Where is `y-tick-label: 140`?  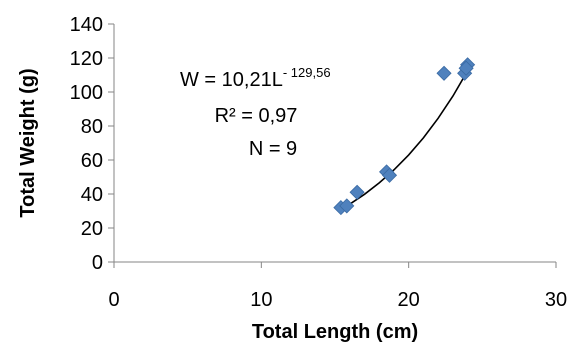
y-tick-label: 140 is located at coordinates (86, 25).